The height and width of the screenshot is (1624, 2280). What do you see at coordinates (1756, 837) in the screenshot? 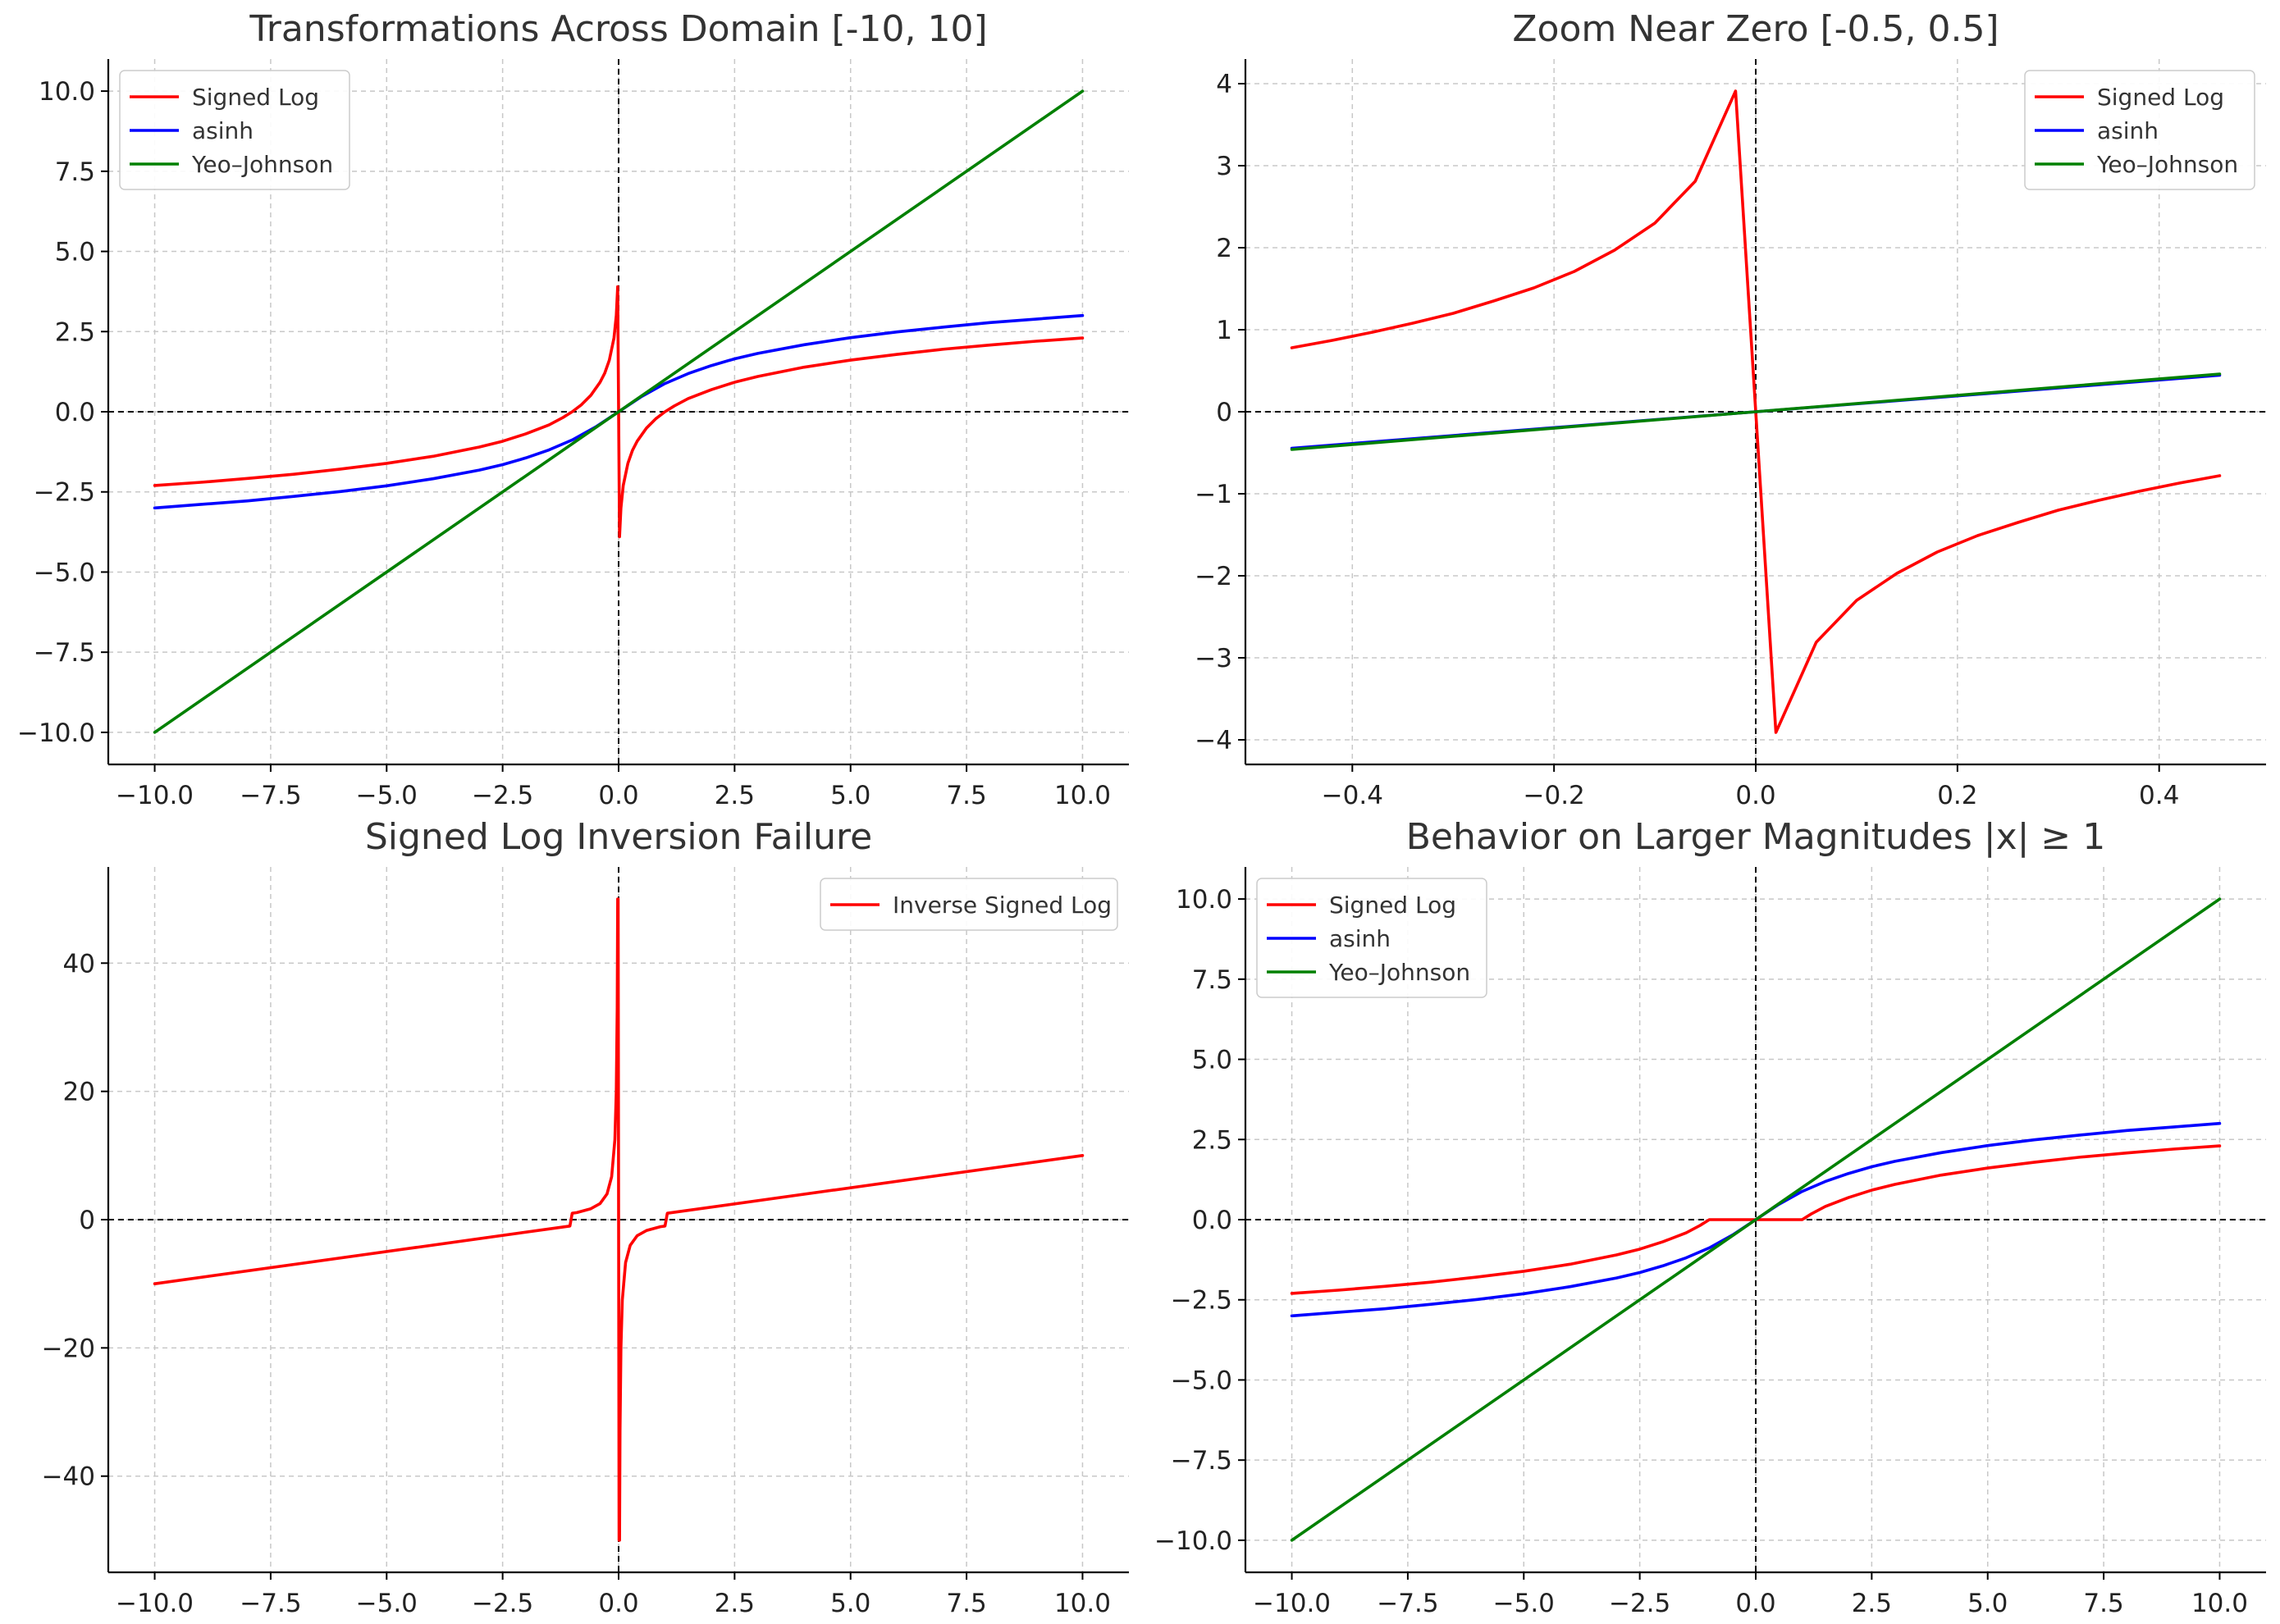
I see `chart-title: Behavior on Larger Magnitudes |x| ≥ 1` at bounding box center [1756, 837].